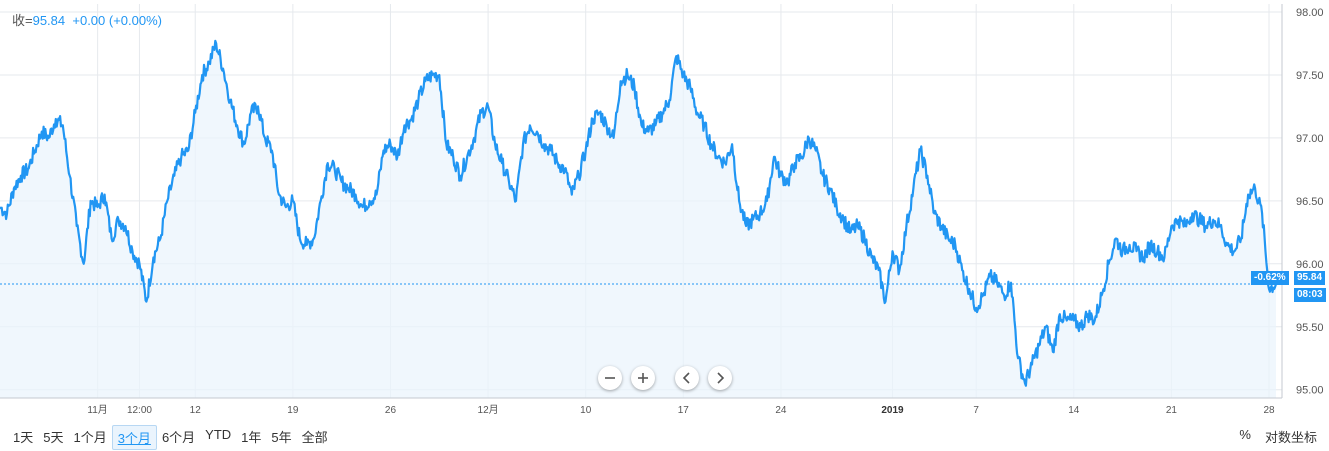 This screenshot has width=1329, height=451. What do you see at coordinates (488, 410) in the screenshot?
I see `x-tick-label: 12月` at bounding box center [488, 410].